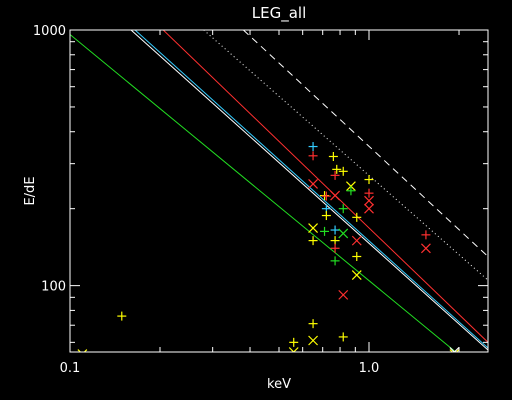 This screenshot has width=512, height=400. Describe the element at coordinates (70, 368) in the screenshot. I see `x-tick-label: 0.1` at that location.